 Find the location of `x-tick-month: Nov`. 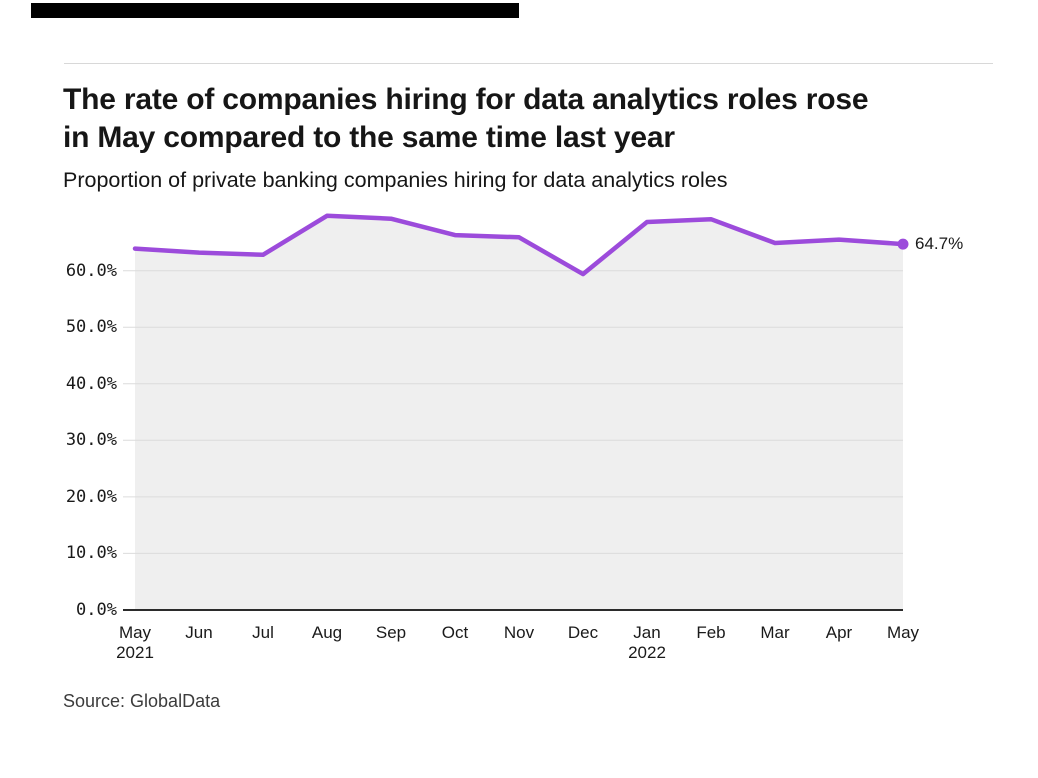

x-tick-month: Nov is located at coordinates (519, 632).